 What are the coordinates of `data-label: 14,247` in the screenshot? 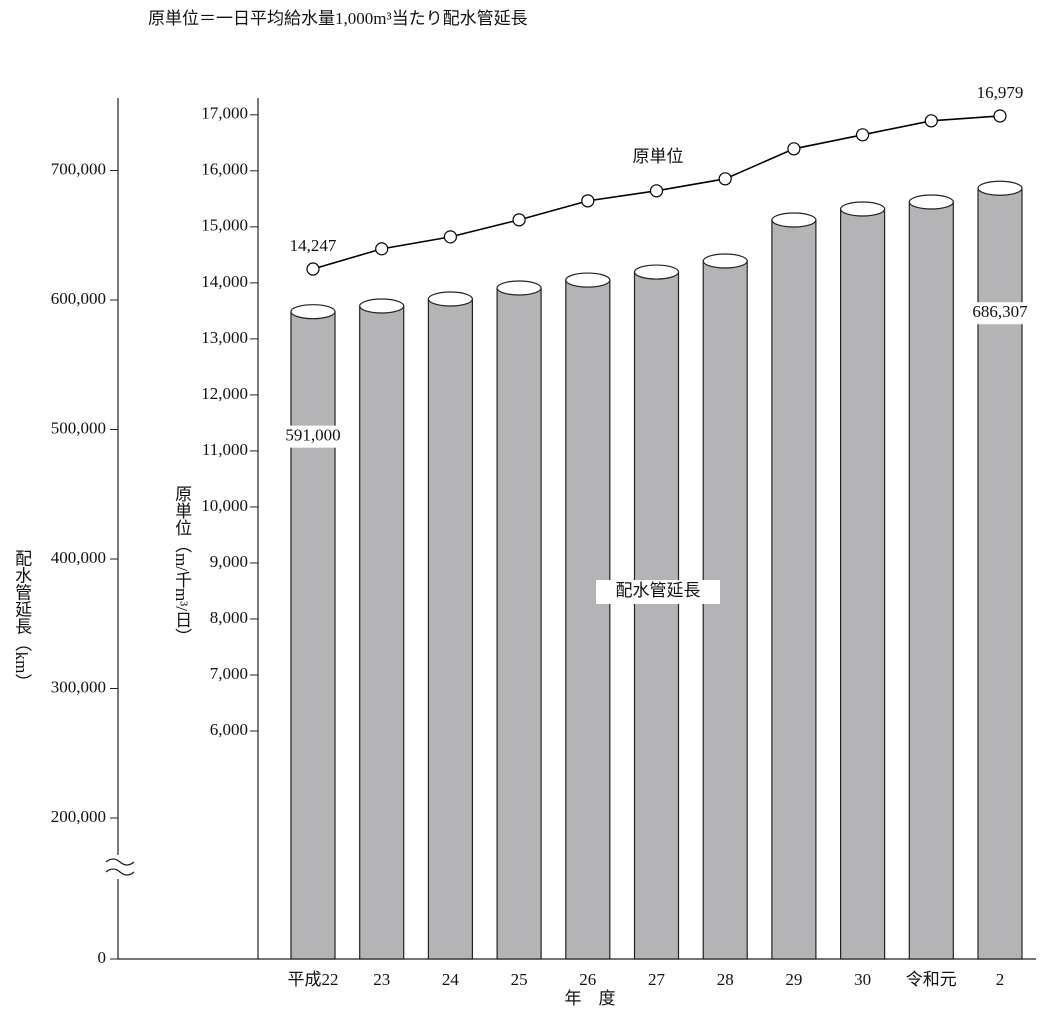 It's located at (313, 245).